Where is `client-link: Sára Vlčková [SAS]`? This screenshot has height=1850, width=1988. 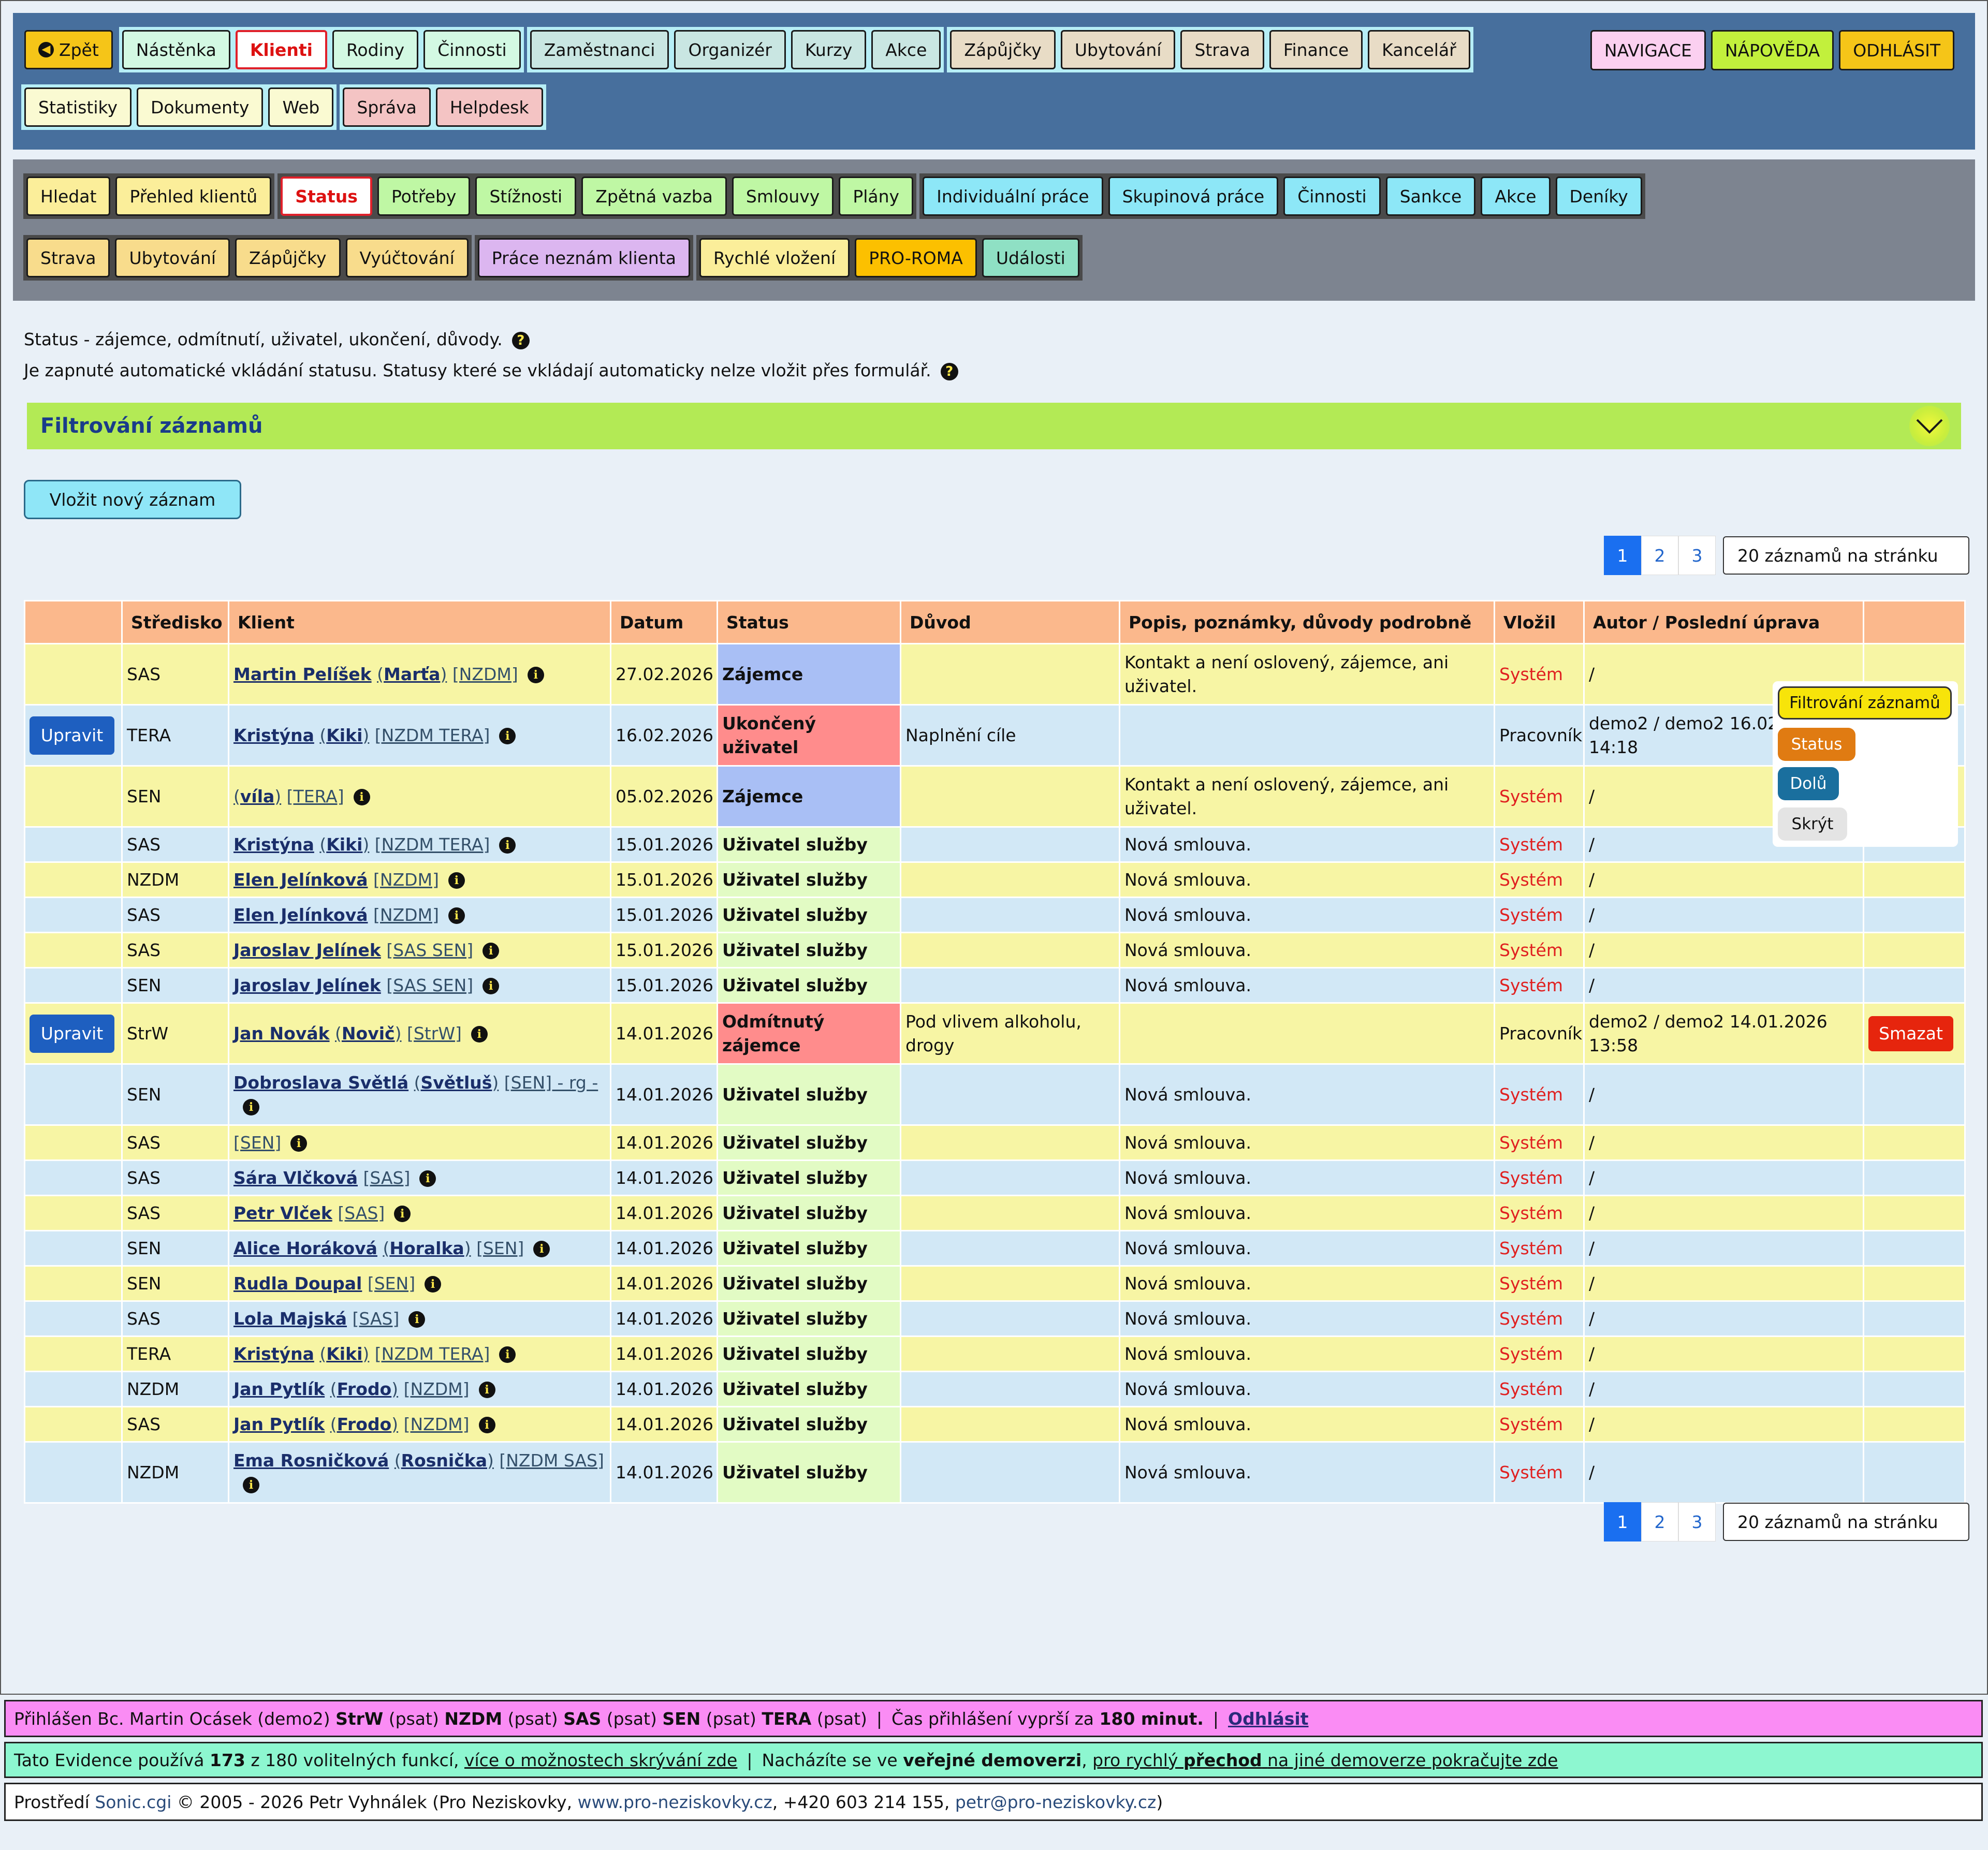 client-link: Sára Vlčková [SAS] is located at coordinates (321, 1178).